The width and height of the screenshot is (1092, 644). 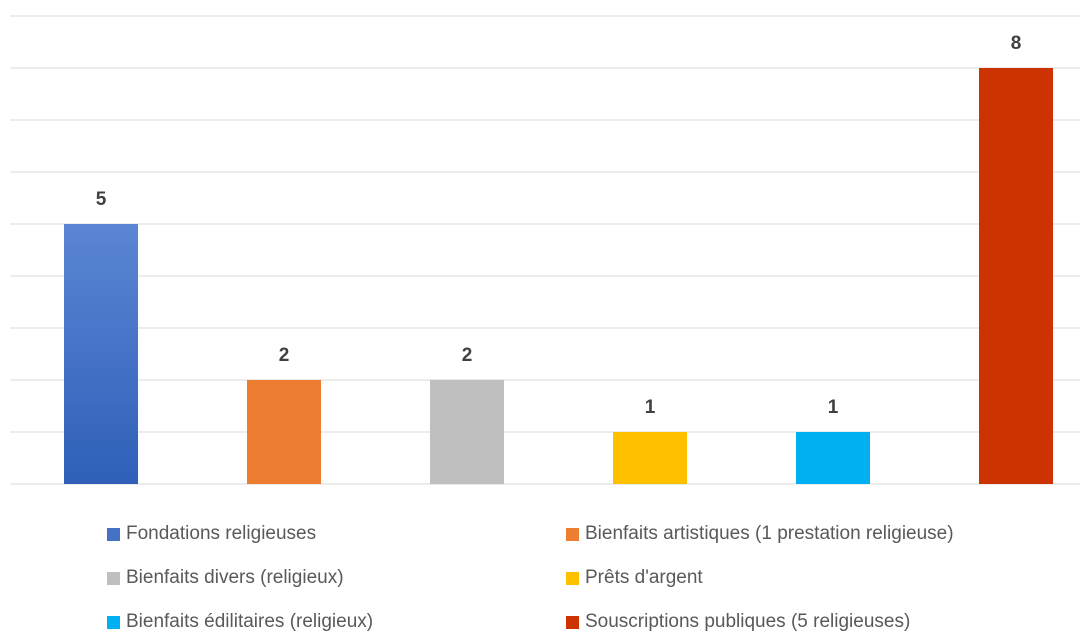 What do you see at coordinates (650, 407) in the screenshot?
I see `data-label-3: 1` at bounding box center [650, 407].